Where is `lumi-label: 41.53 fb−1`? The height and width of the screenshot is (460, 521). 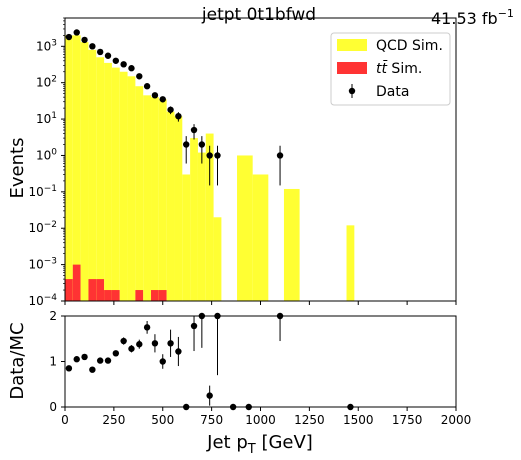
lumi-label: 41.53 fb−1 is located at coordinates (472, 17).